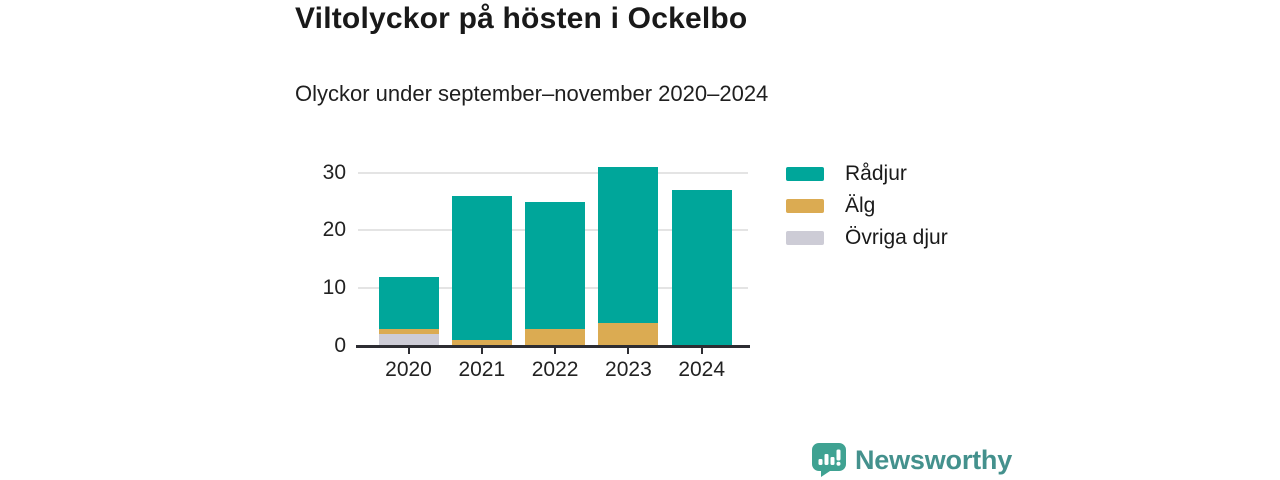 This screenshot has width=1280, height=480. What do you see at coordinates (829, 460) in the screenshot?
I see `newsworthy-icon` at bounding box center [829, 460].